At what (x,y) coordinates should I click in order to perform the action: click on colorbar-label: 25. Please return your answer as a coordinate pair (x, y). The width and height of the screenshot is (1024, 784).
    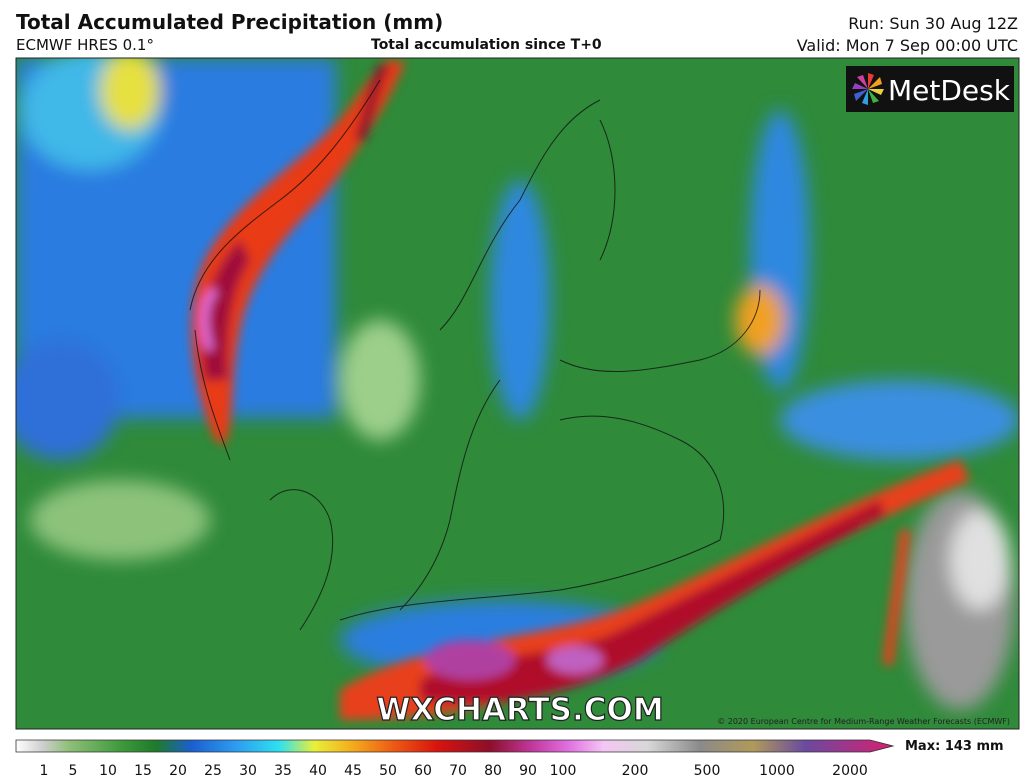
    Looking at the image, I should click on (213, 771).